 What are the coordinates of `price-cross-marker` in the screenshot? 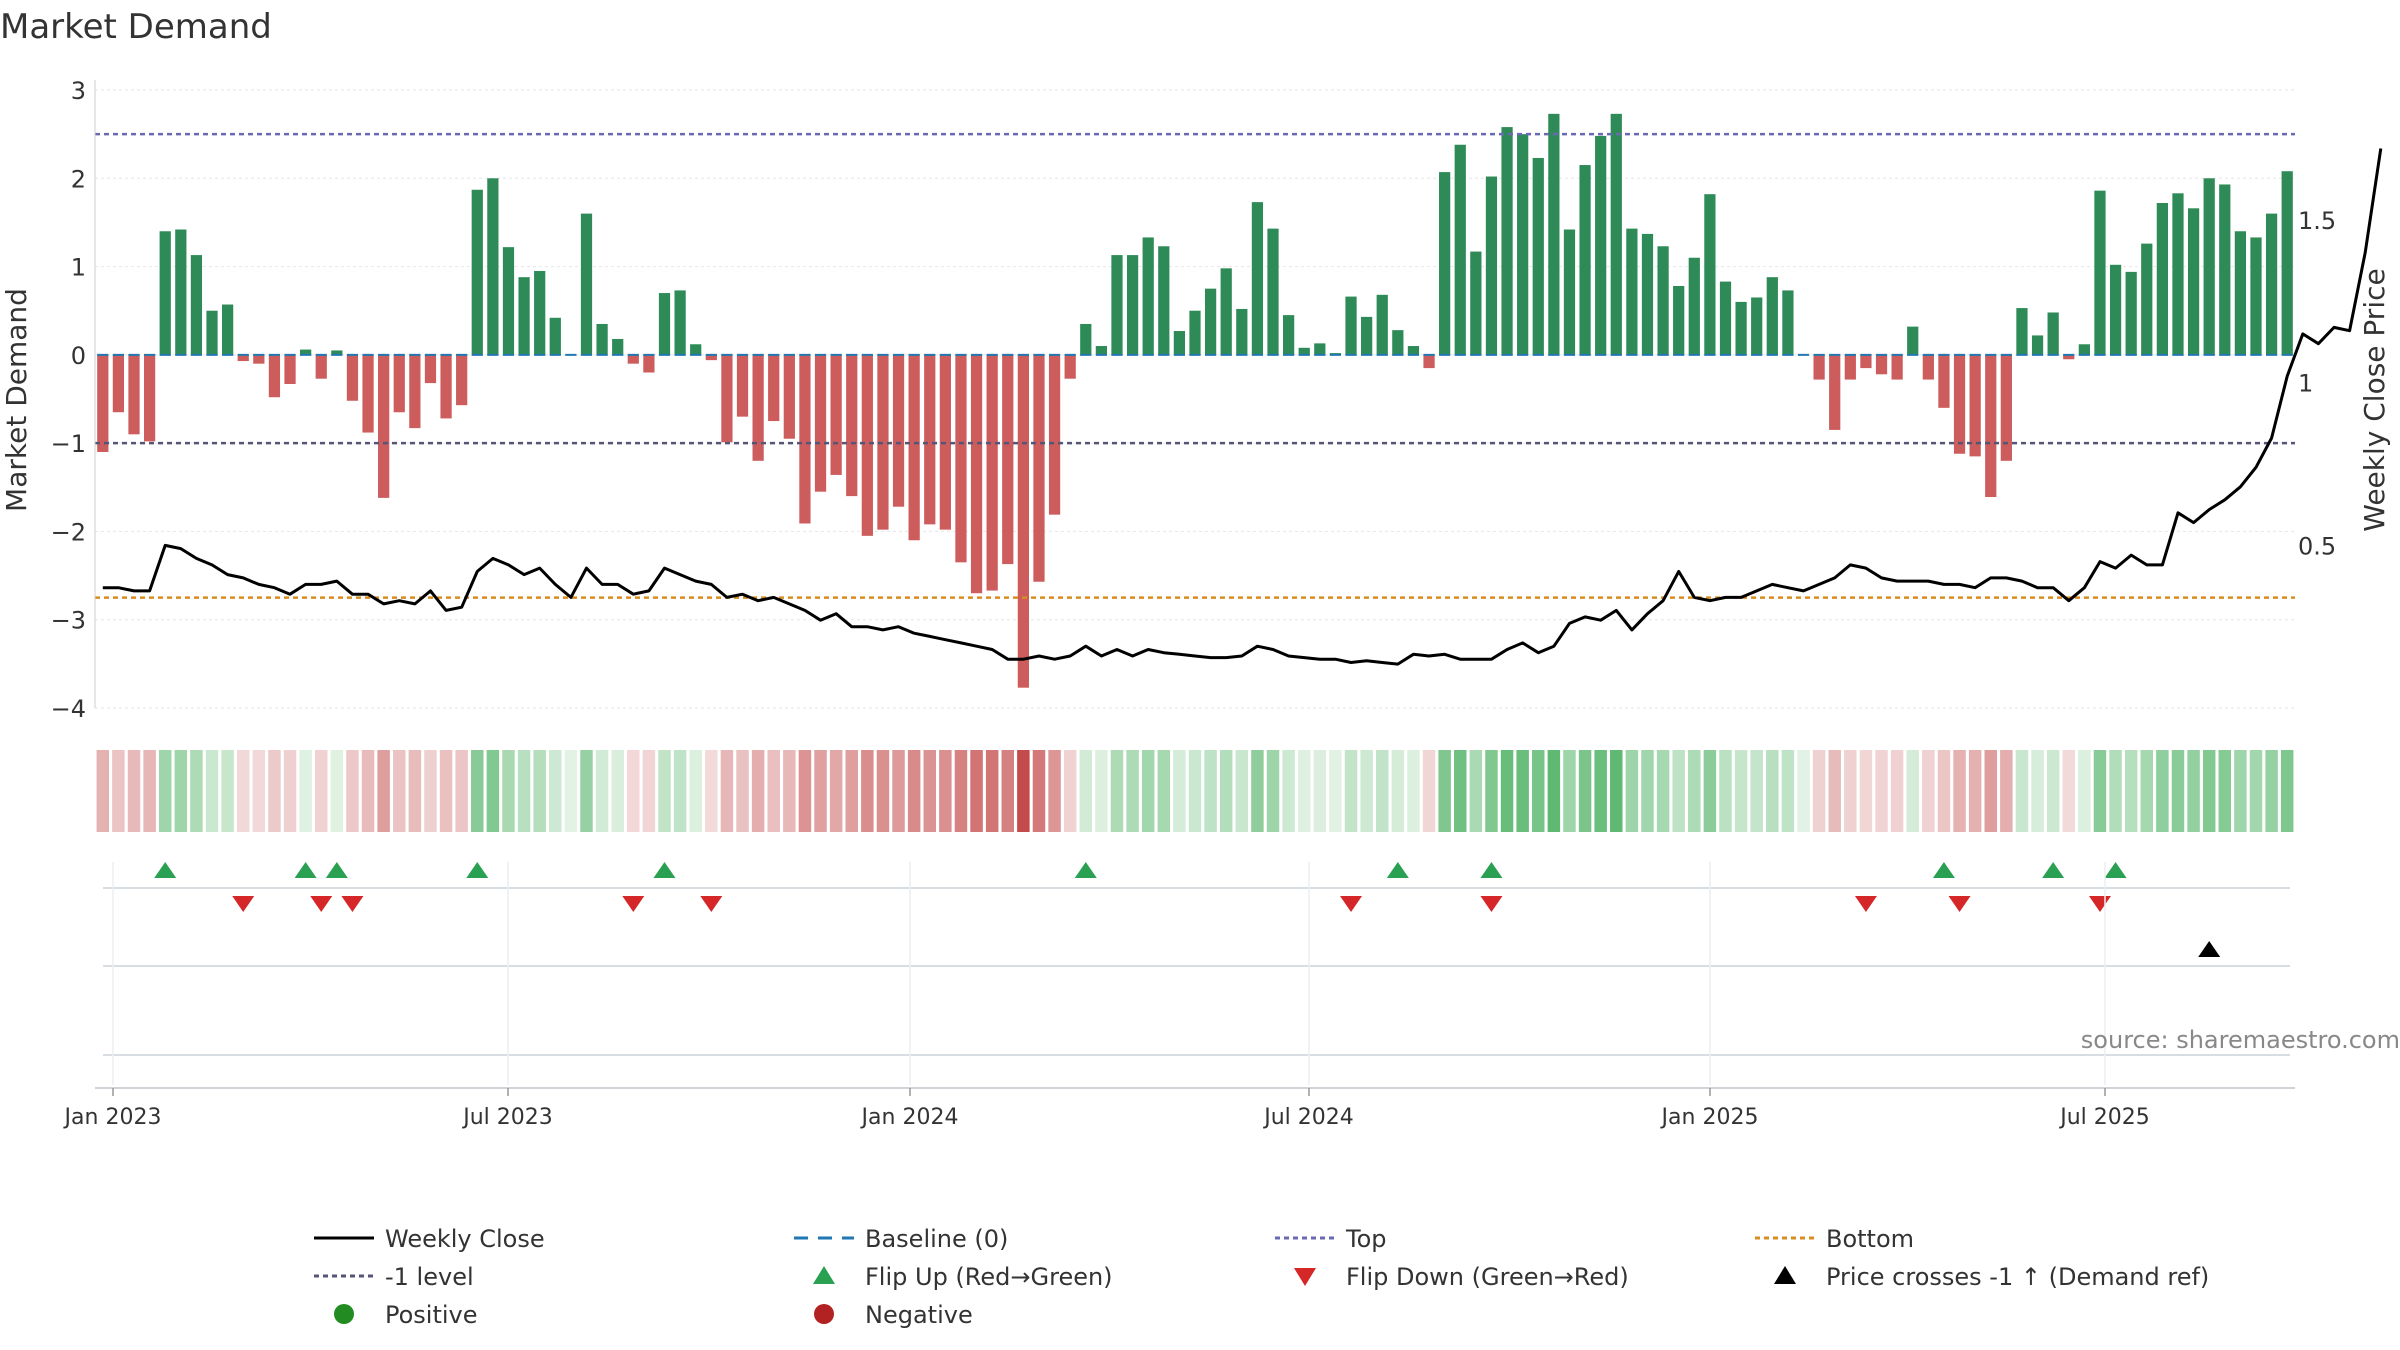 It's located at (2209, 949).